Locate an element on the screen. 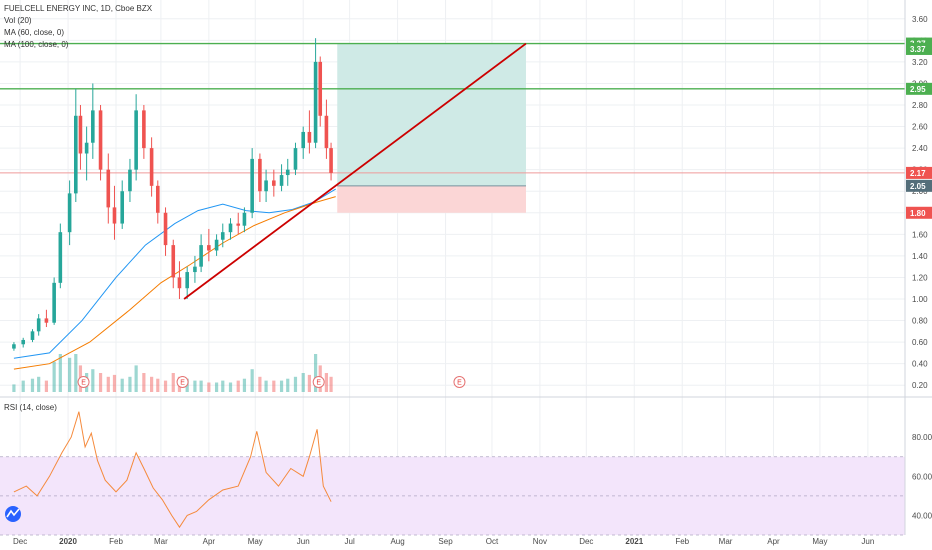 This screenshot has height=550, width=932. y-tick-6: 2.40 is located at coordinates (920, 148).